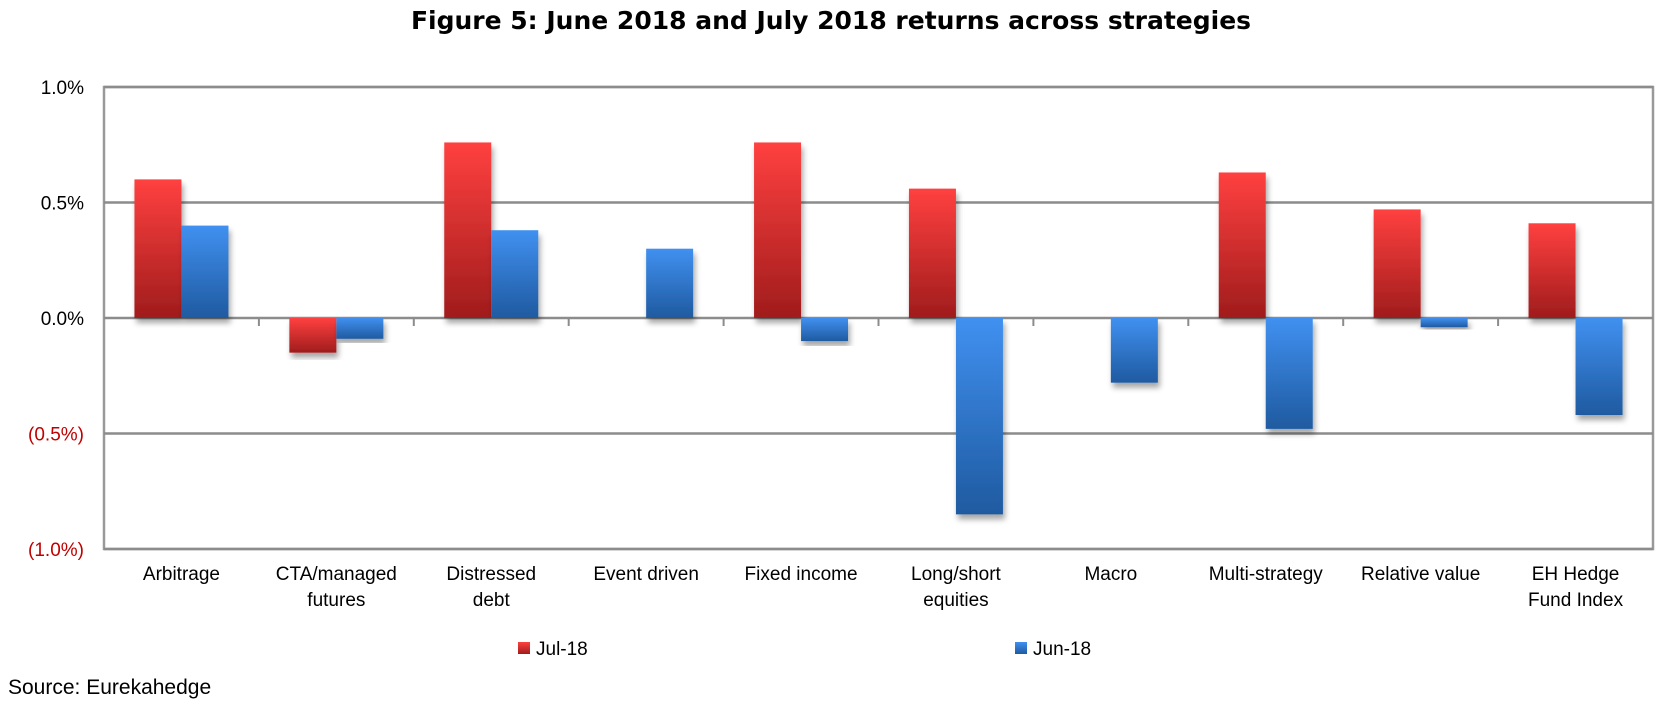 The width and height of the screenshot is (1662, 709). Describe the element at coordinates (956, 600) in the screenshot. I see `x-tick-label: equities` at that location.